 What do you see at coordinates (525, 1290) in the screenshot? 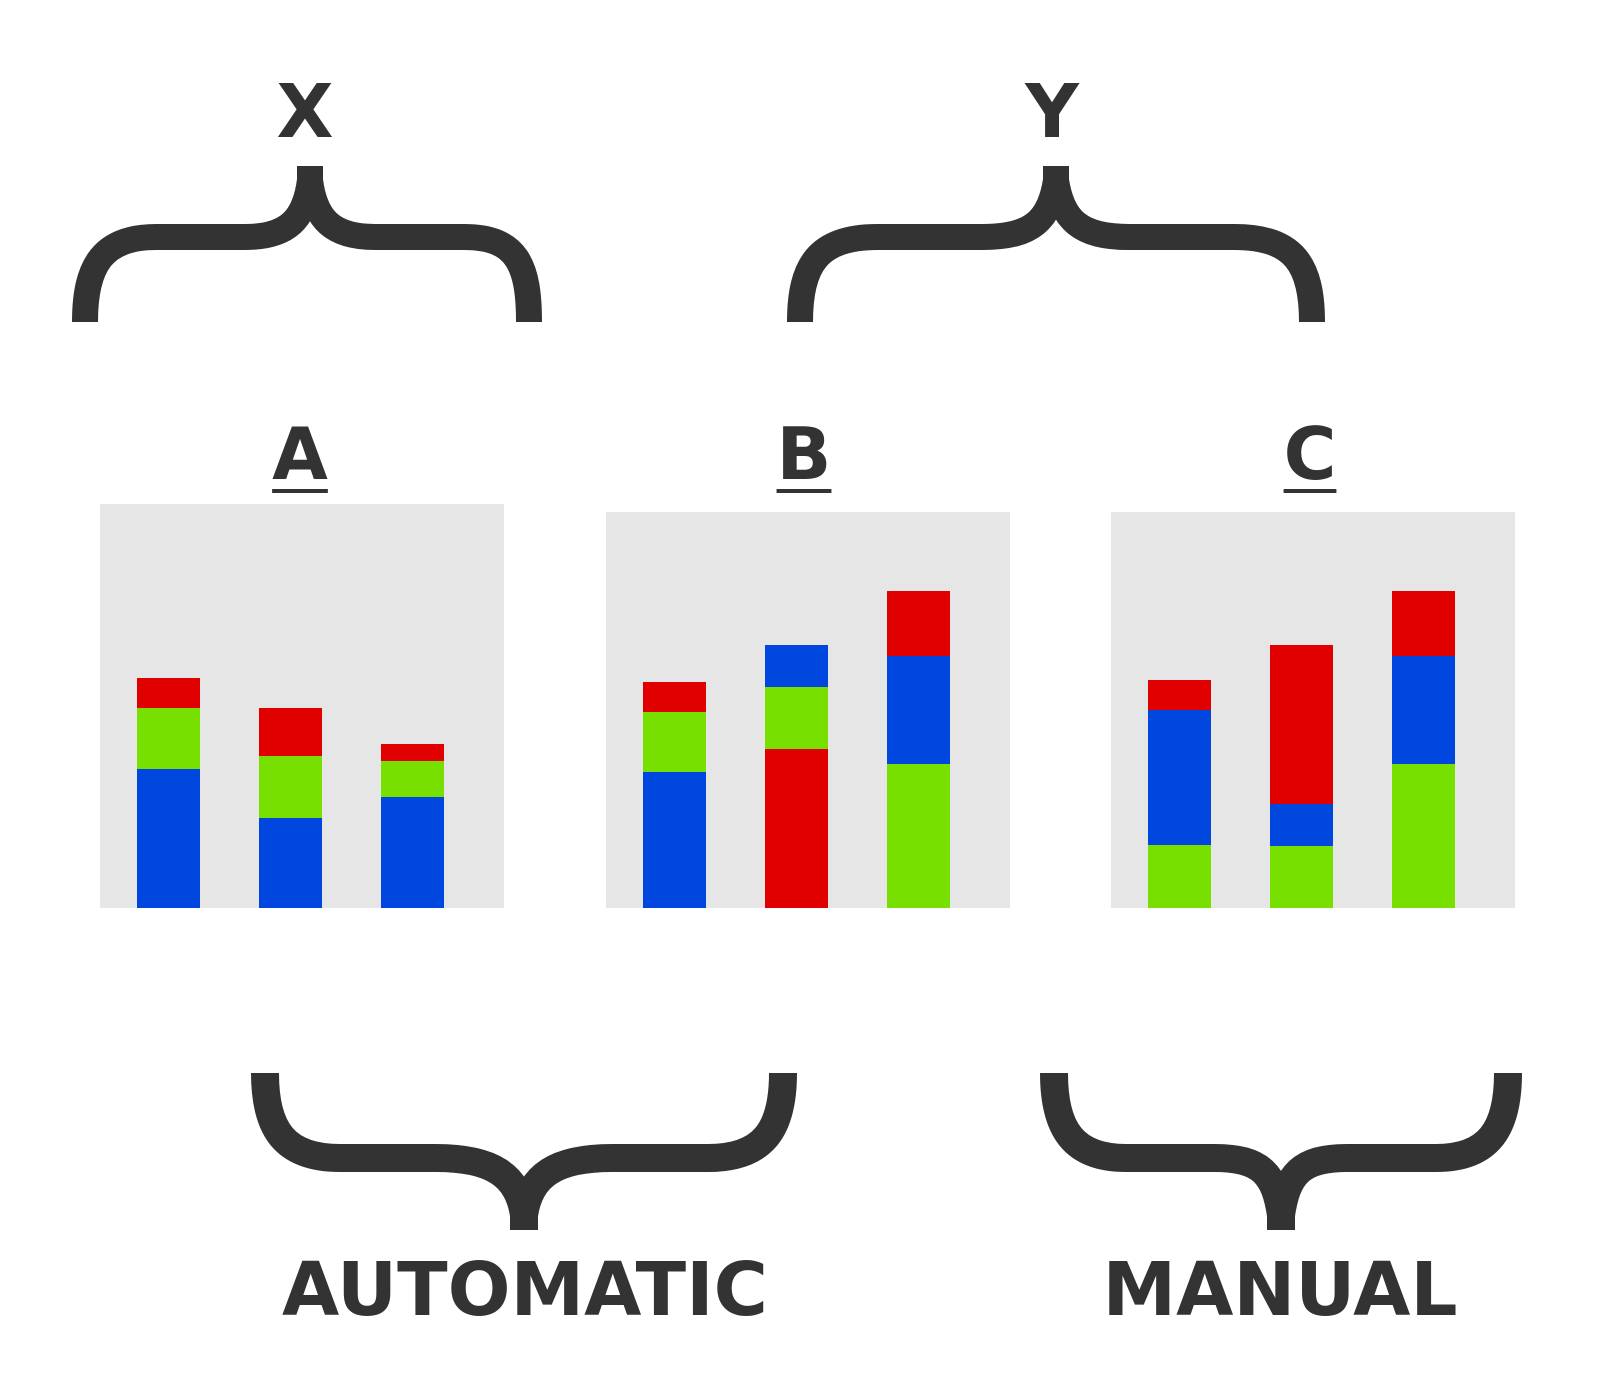
I see `label-automatic: AUTOMATIC` at bounding box center [525, 1290].